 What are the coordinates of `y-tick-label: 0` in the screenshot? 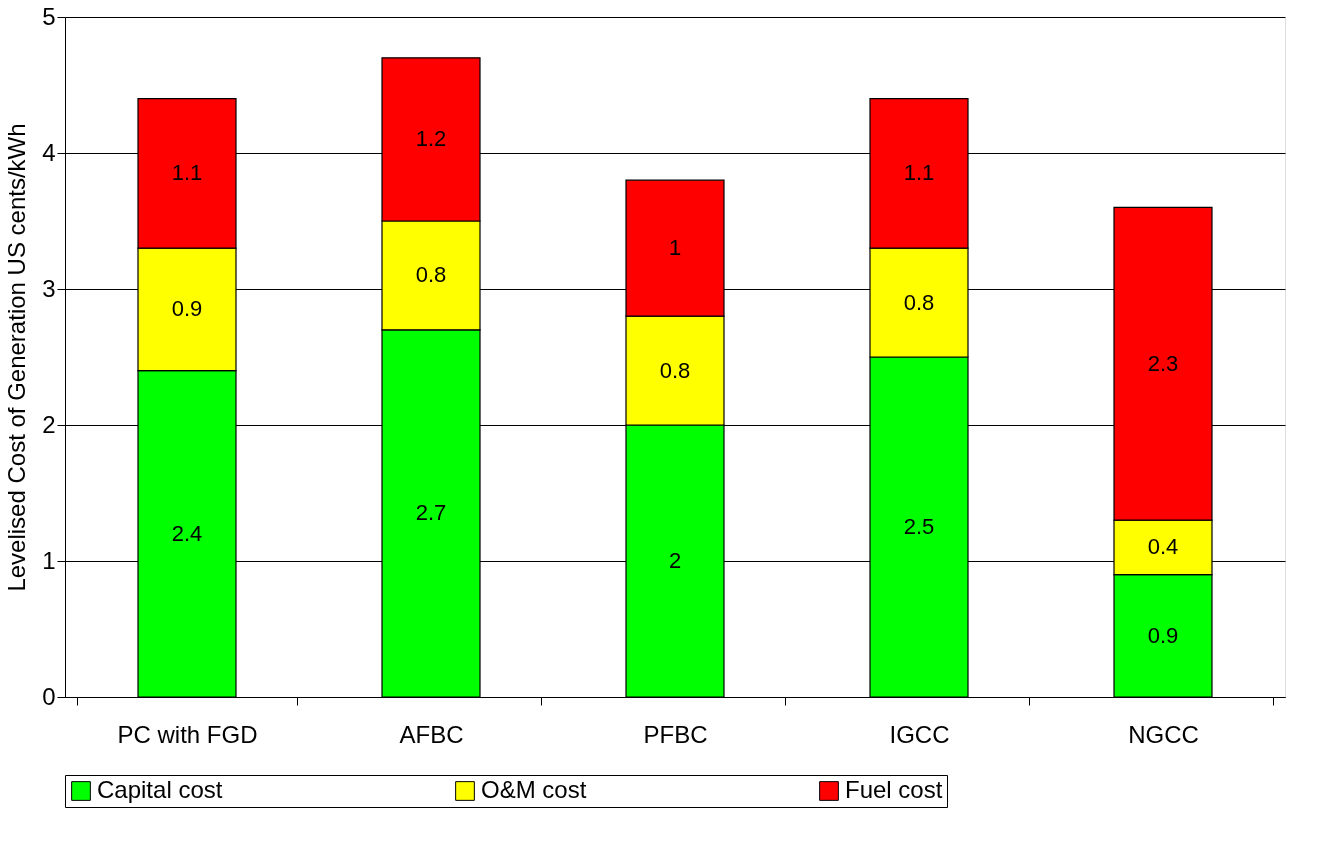 It's located at (49, 696).